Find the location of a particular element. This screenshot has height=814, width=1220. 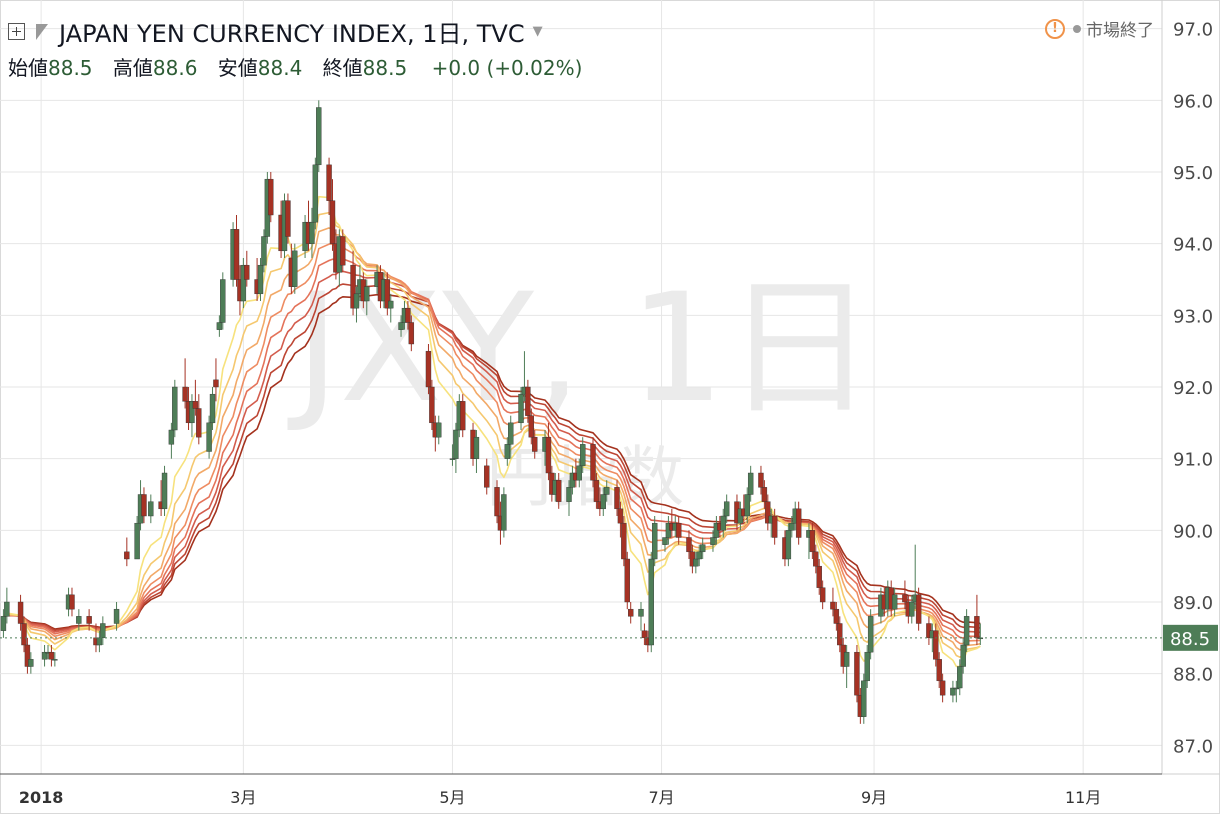

y-tick-label: 94.0 is located at coordinates (1193, 245).